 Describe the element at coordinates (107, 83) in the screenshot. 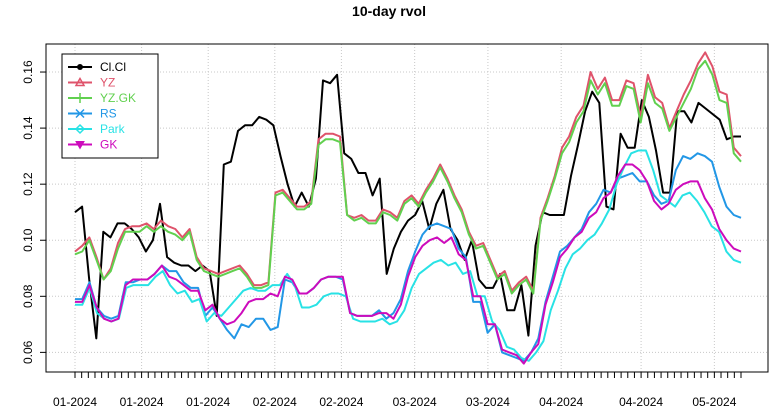

I see `legend-label: YZ` at that location.